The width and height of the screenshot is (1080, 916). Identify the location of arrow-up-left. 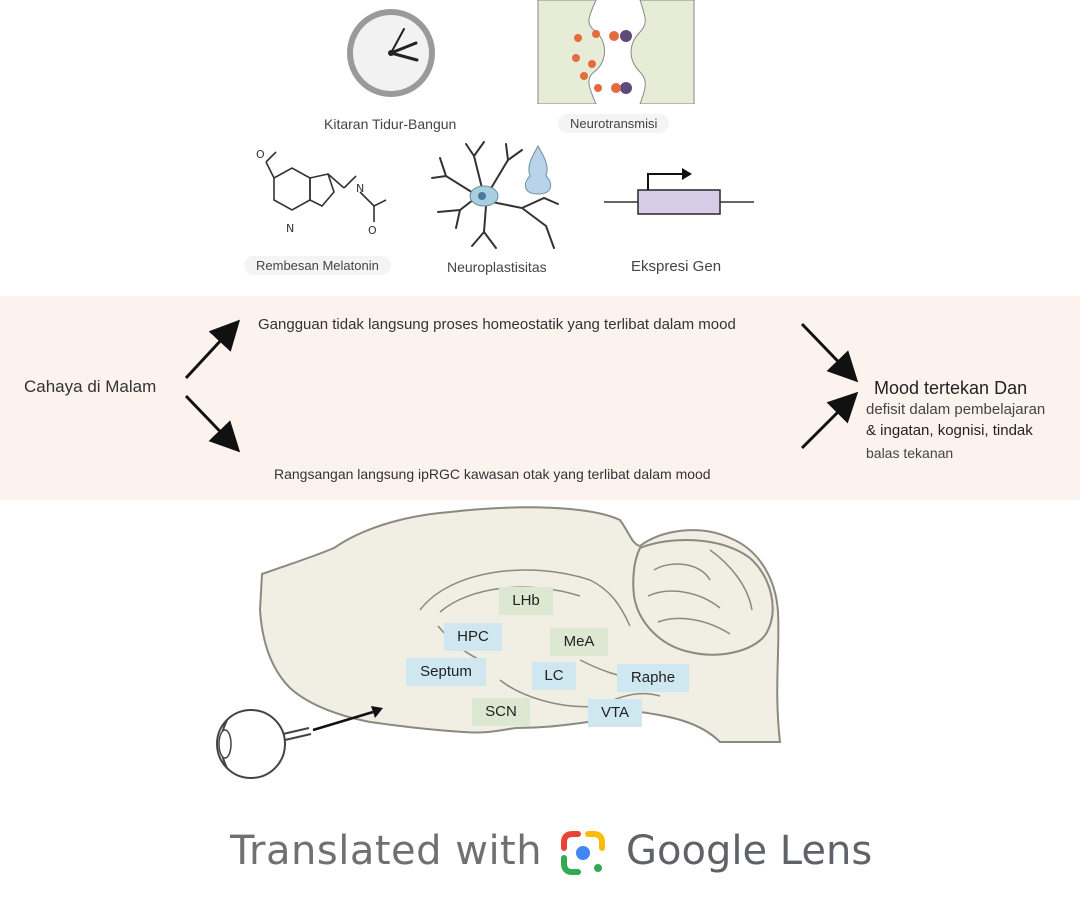
(212, 349).